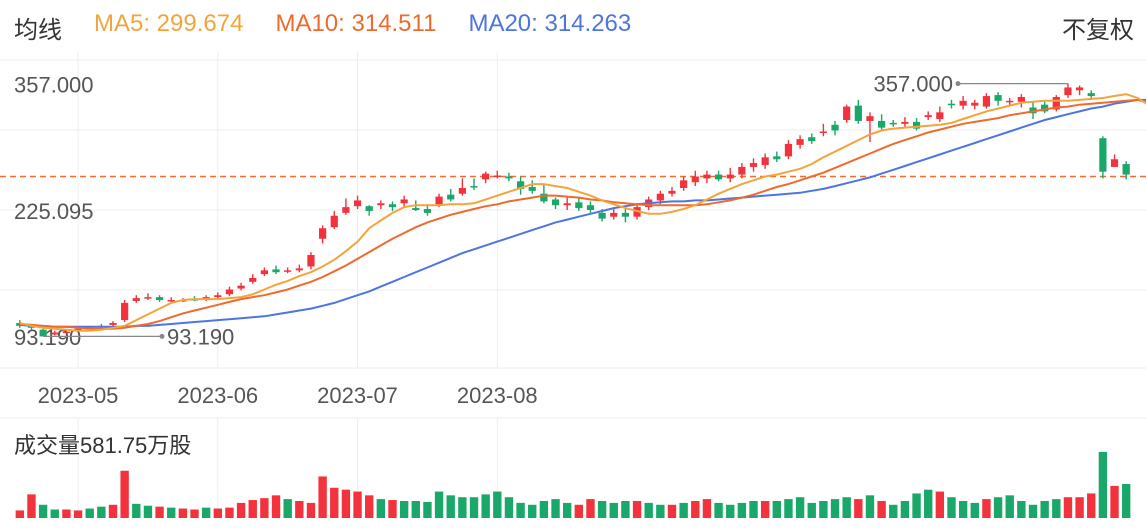  What do you see at coordinates (356, 23) in the screenshot?
I see `legend-ma10: MA10: 314.511` at bounding box center [356, 23].